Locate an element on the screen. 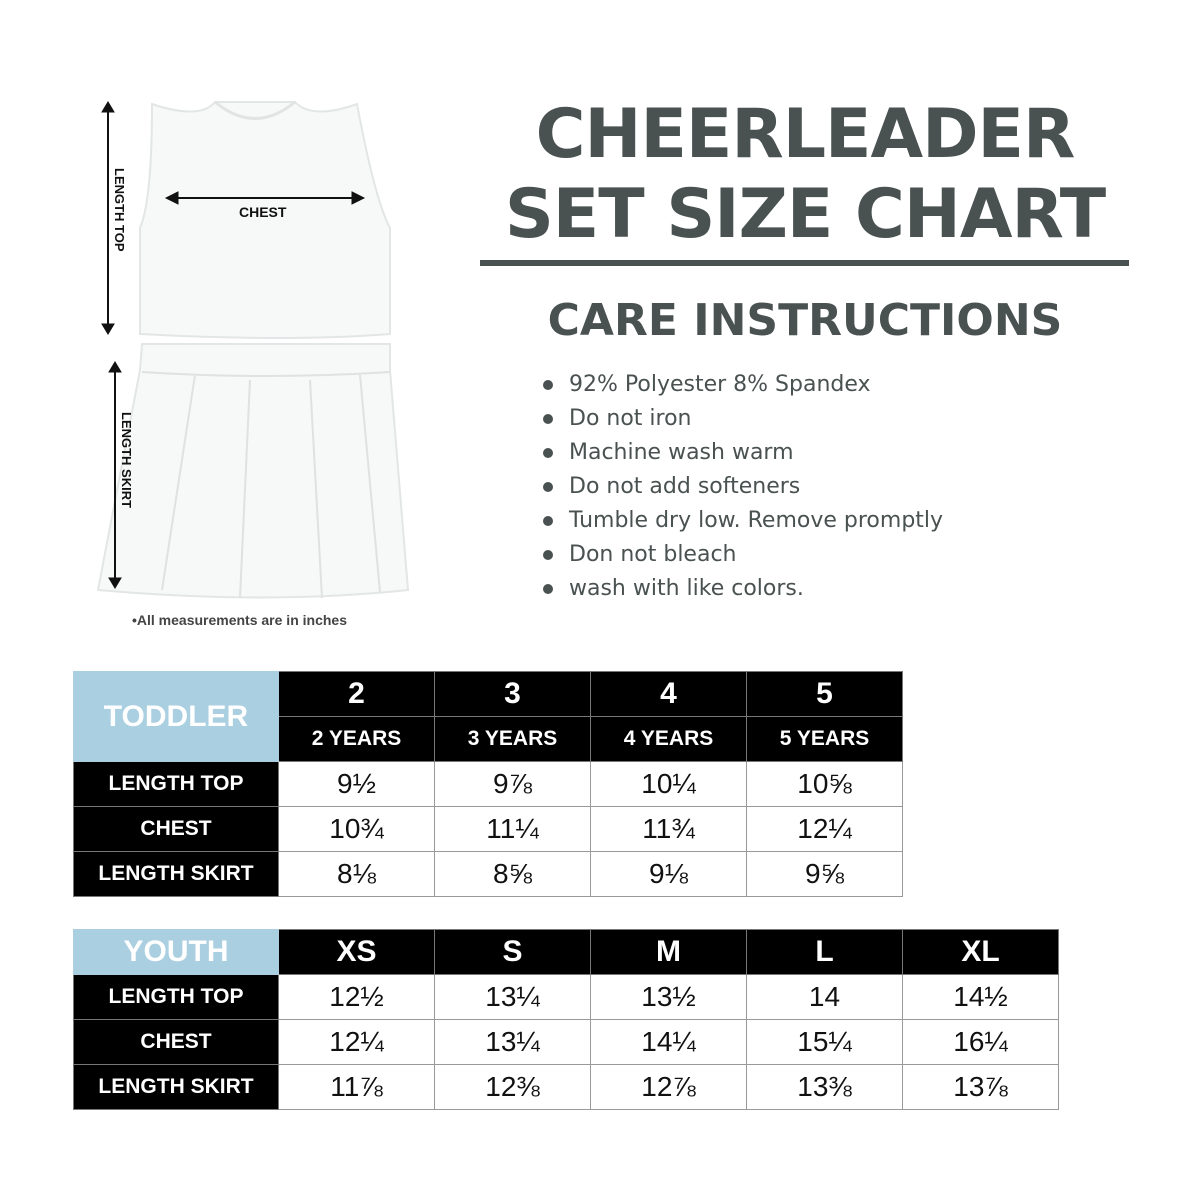 This screenshot has height=1200, width=1200. size-header: 3 is located at coordinates (512, 694).